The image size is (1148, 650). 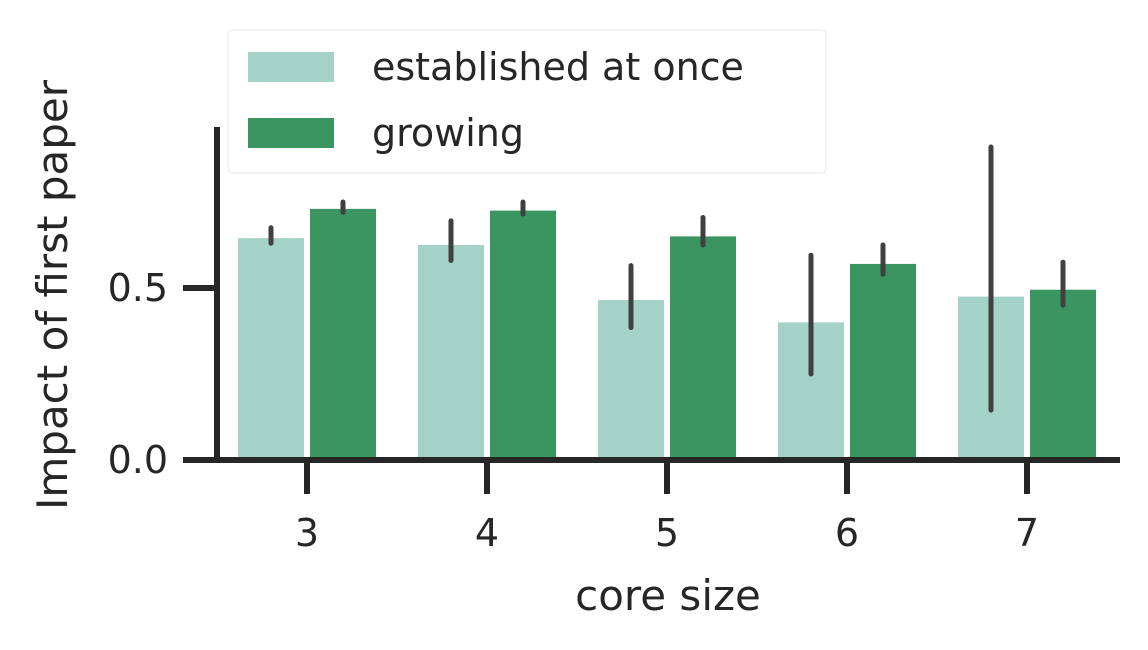 What do you see at coordinates (52, 294) in the screenshot?
I see `y-axis-label: Impact of first paper` at bounding box center [52, 294].